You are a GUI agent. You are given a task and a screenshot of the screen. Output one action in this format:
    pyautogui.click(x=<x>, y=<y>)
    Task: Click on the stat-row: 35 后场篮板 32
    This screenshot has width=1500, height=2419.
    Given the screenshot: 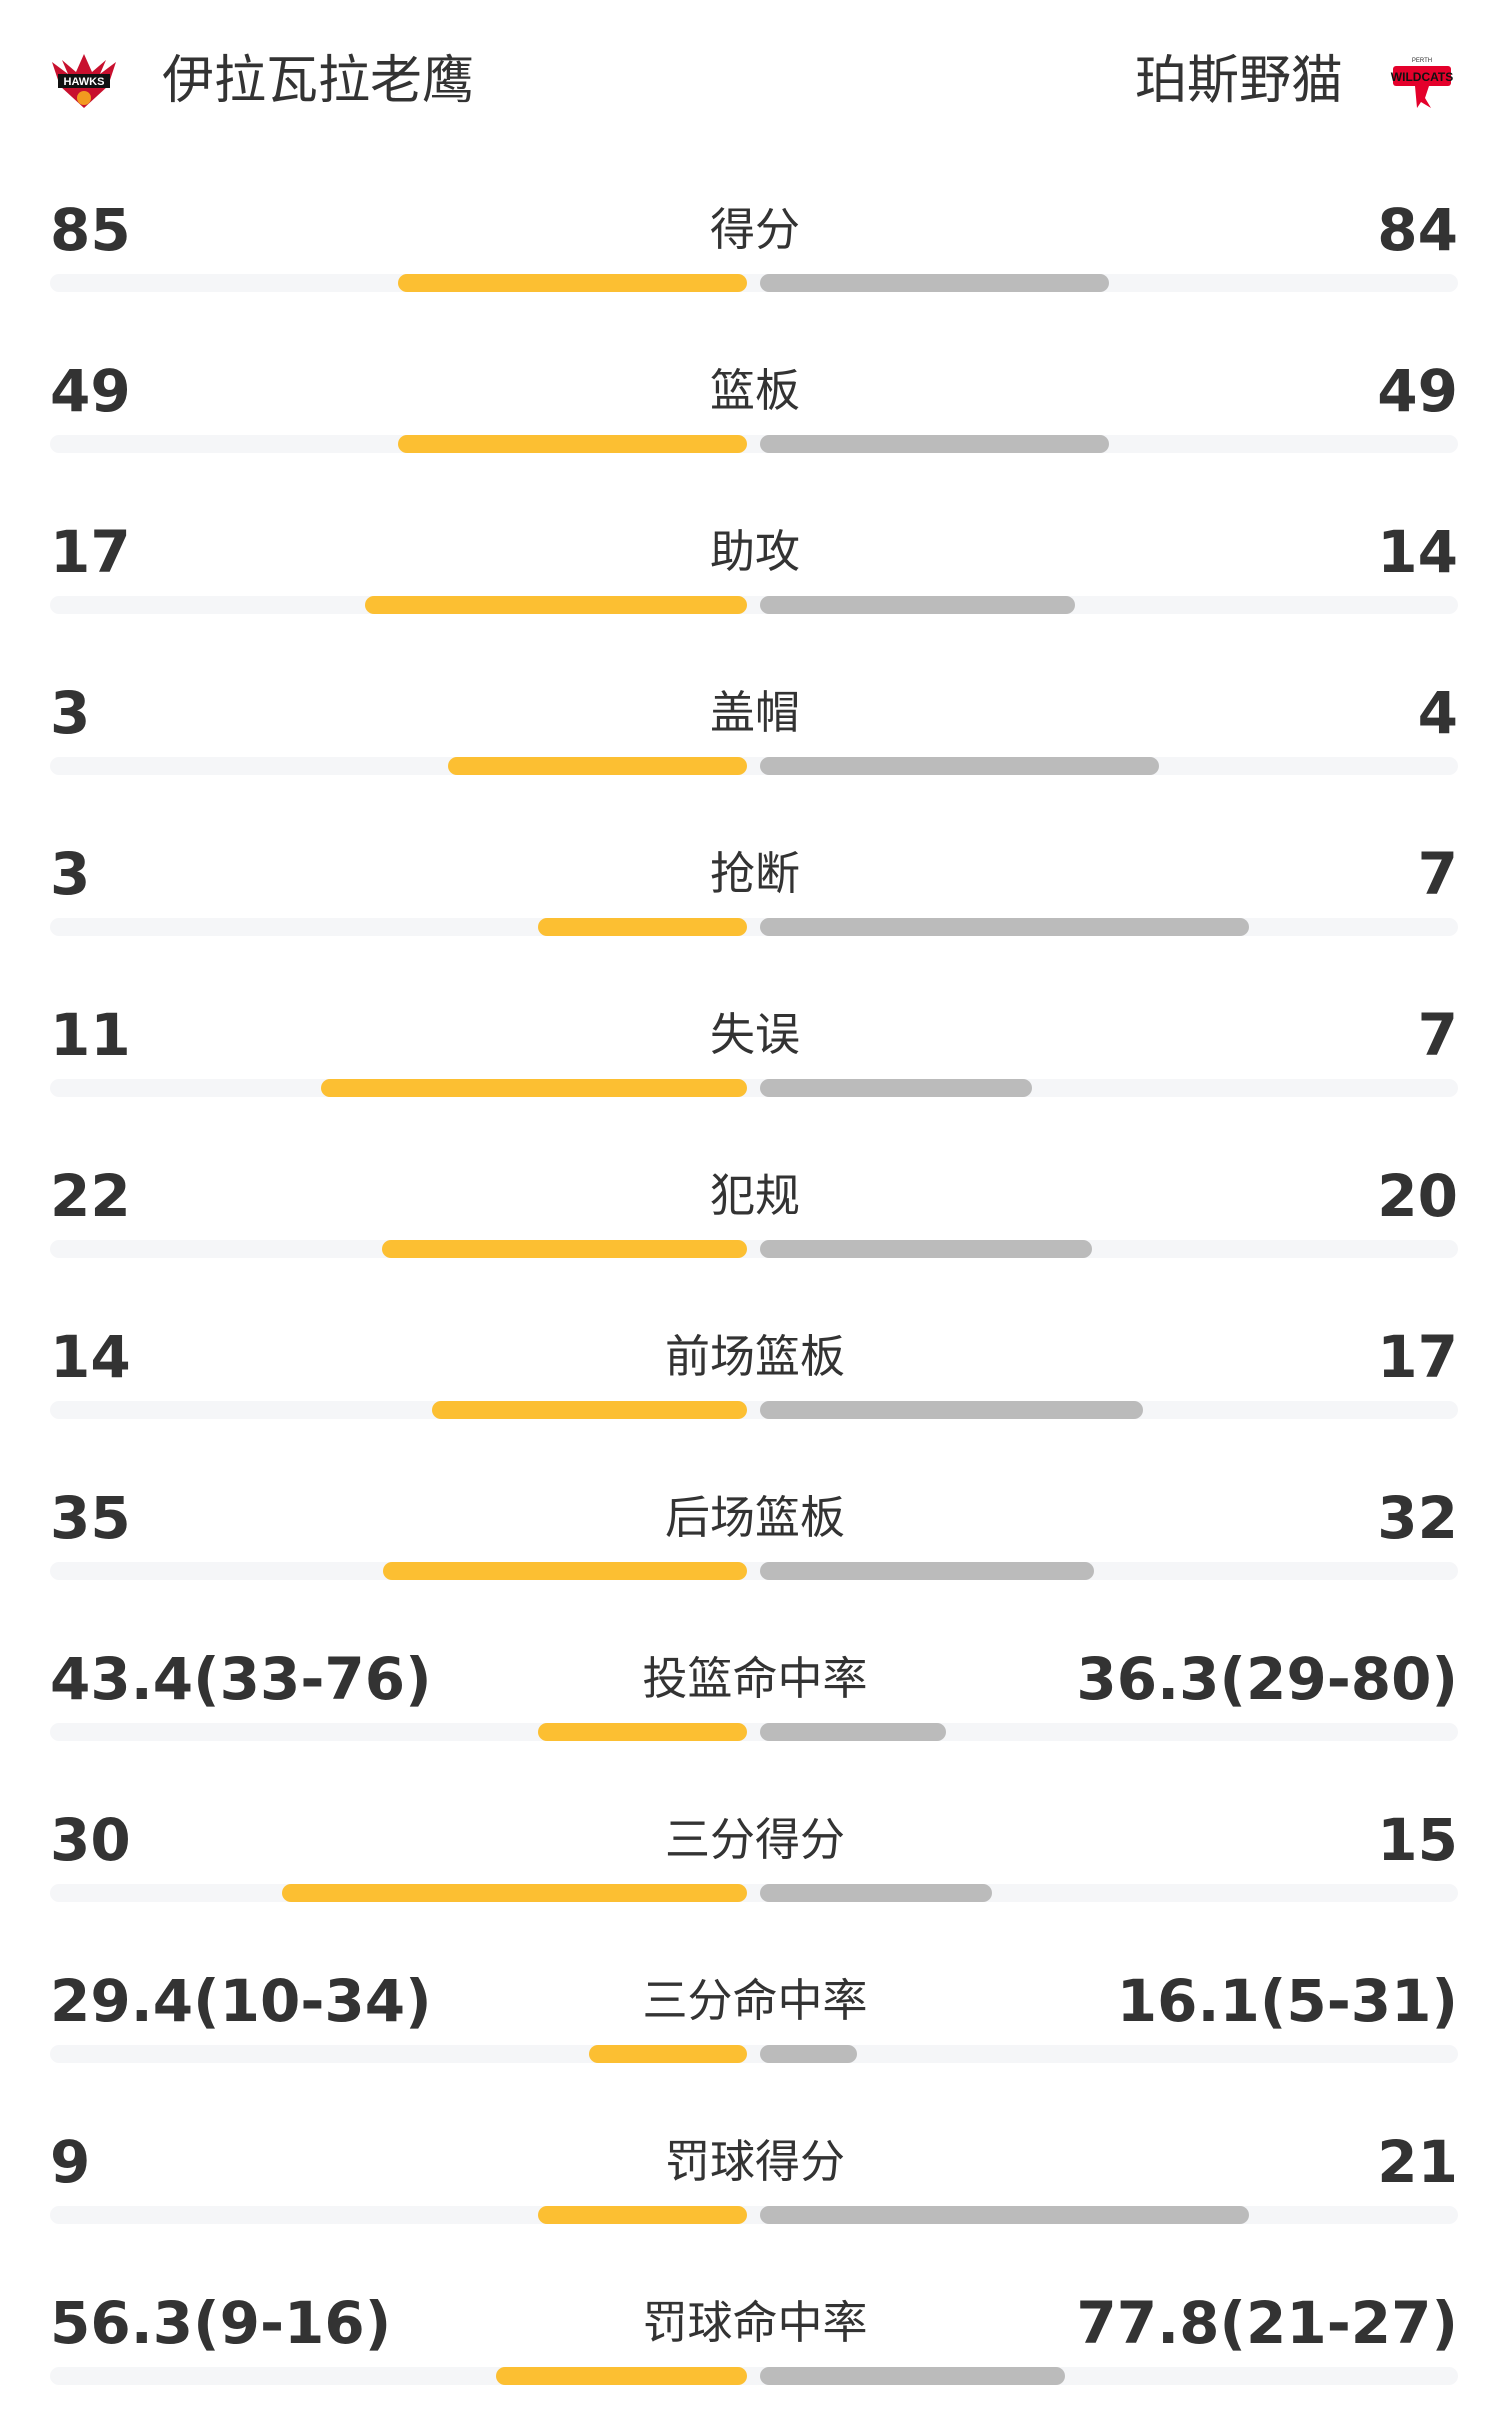 What is the action you would take?
    pyautogui.click(x=750, y=1533)
    